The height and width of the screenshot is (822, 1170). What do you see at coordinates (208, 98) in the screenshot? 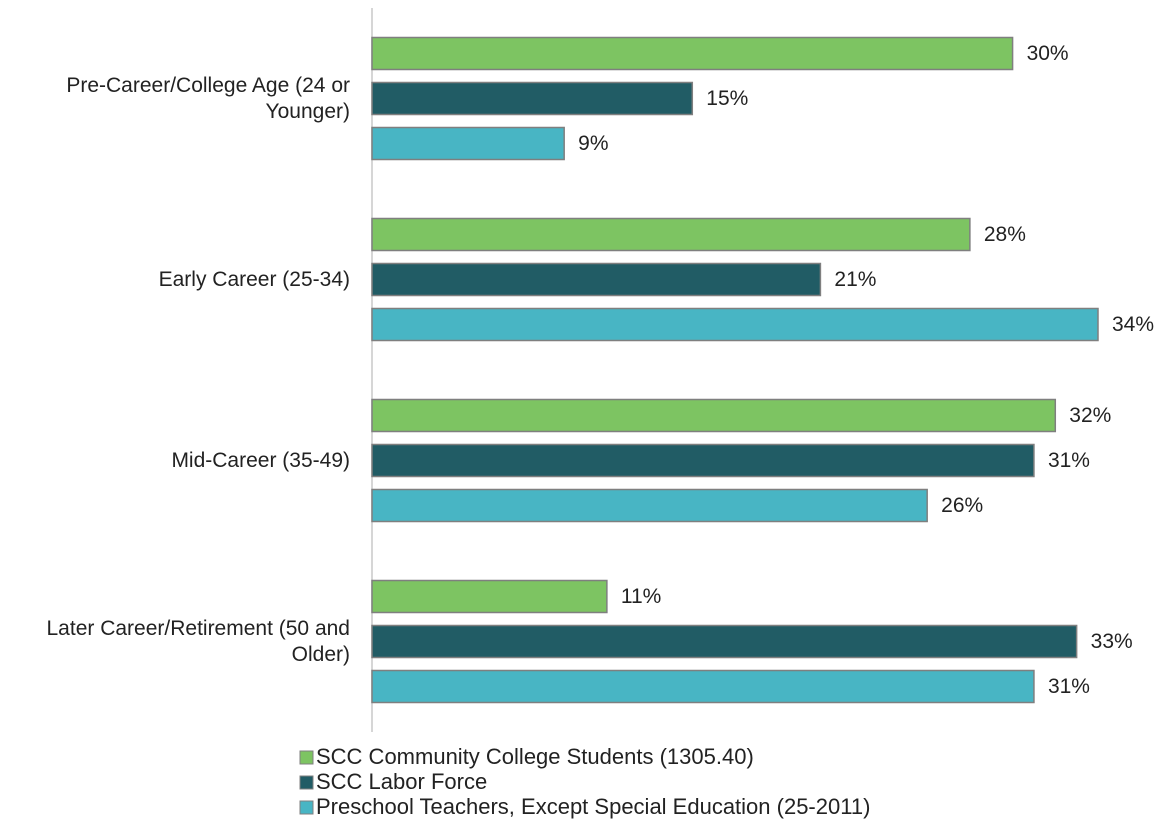
I see `category-label: Pre-Career/College Age (24 or Younger)` at bounding box center [208, 98].